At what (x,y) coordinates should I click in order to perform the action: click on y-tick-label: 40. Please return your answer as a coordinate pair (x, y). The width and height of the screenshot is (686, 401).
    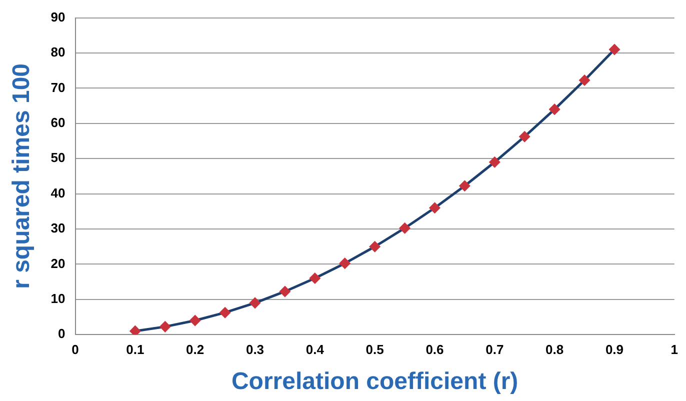
    Looking at the image, I should click on (58, 192).